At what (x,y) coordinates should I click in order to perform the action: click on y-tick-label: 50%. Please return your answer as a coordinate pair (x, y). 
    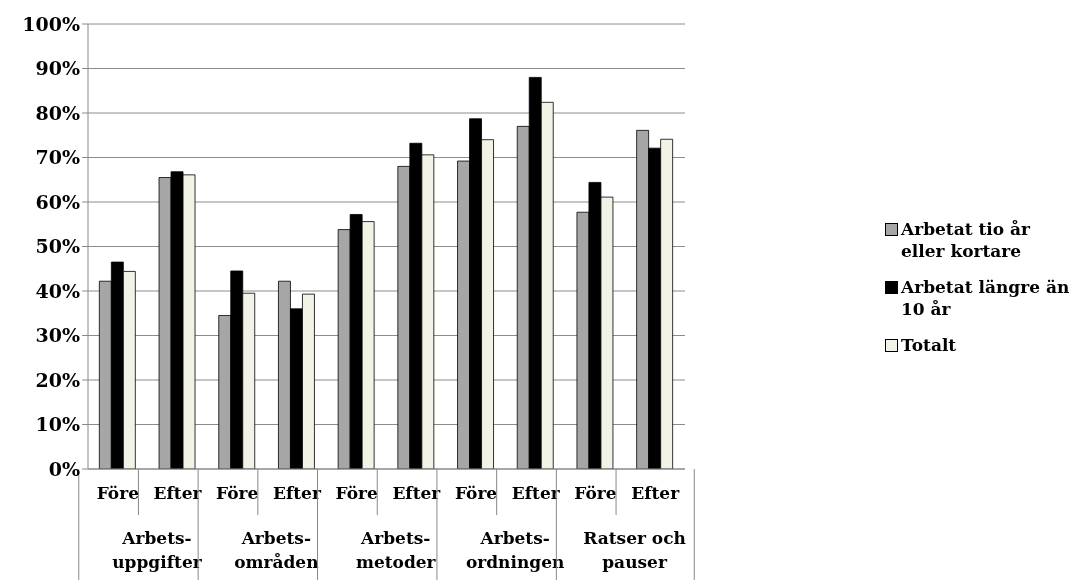
    Looking at the image, I should click on (57, 246).